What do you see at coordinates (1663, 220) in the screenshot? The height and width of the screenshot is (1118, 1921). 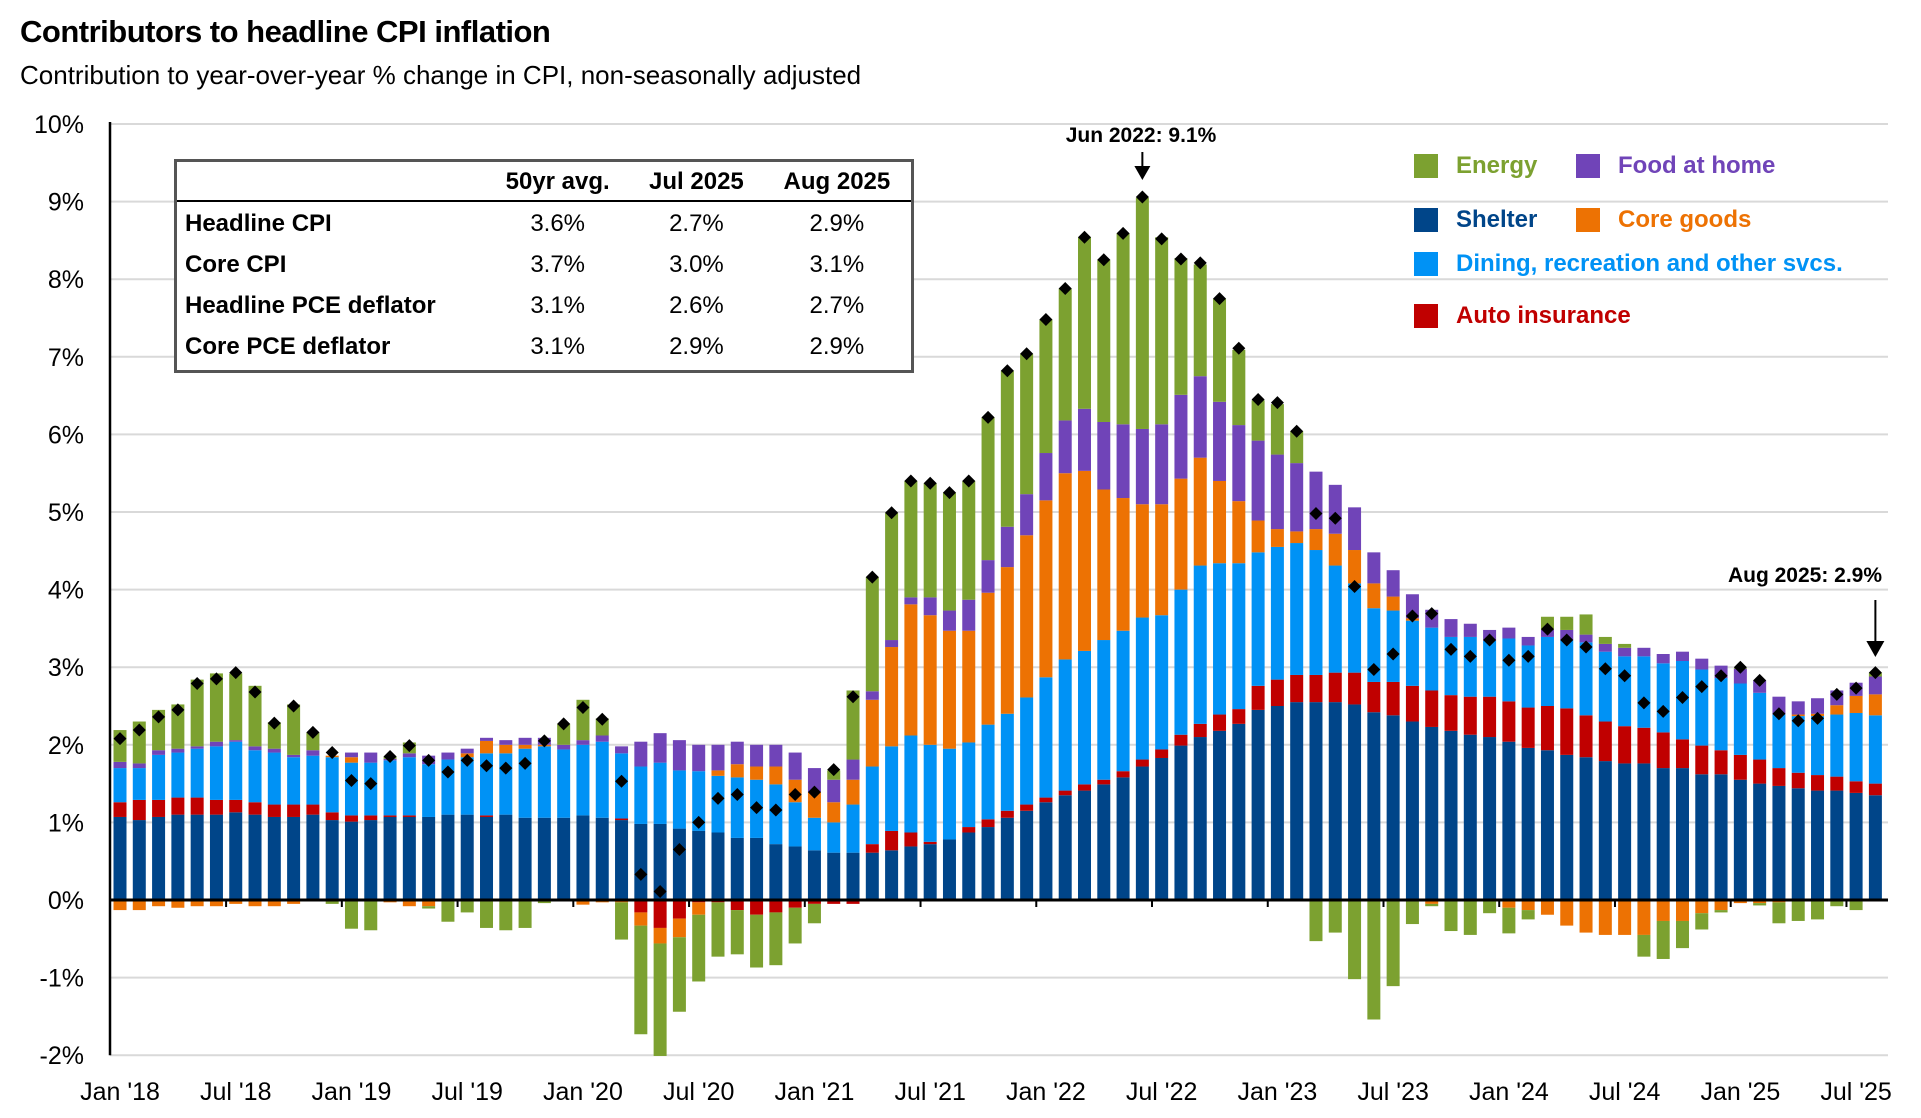 I see `legend-item-core-goods: Core goods` at bounding box center [1663, 220].